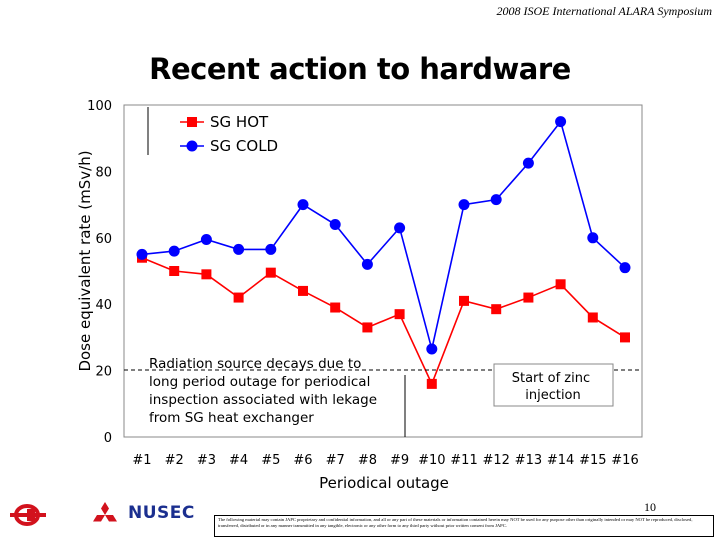 The image size is (720, 540). I want to click on y-tick-label: 80, so click(103, 172).